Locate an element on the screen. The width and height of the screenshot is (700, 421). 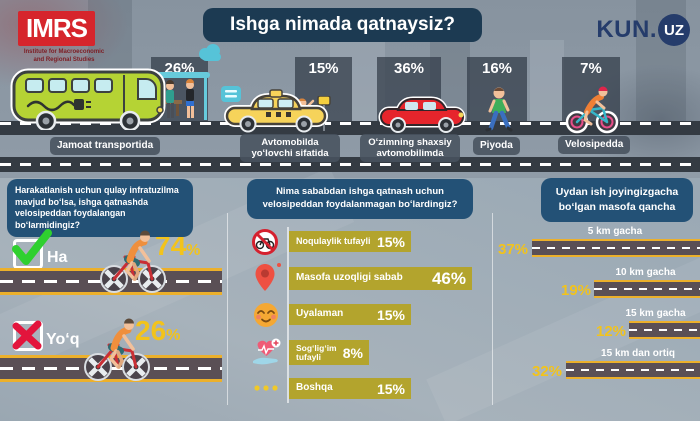
transport-label-taxi: Avtomobilda yoʻlovchi sifatida is located at coordinates (290, 148).